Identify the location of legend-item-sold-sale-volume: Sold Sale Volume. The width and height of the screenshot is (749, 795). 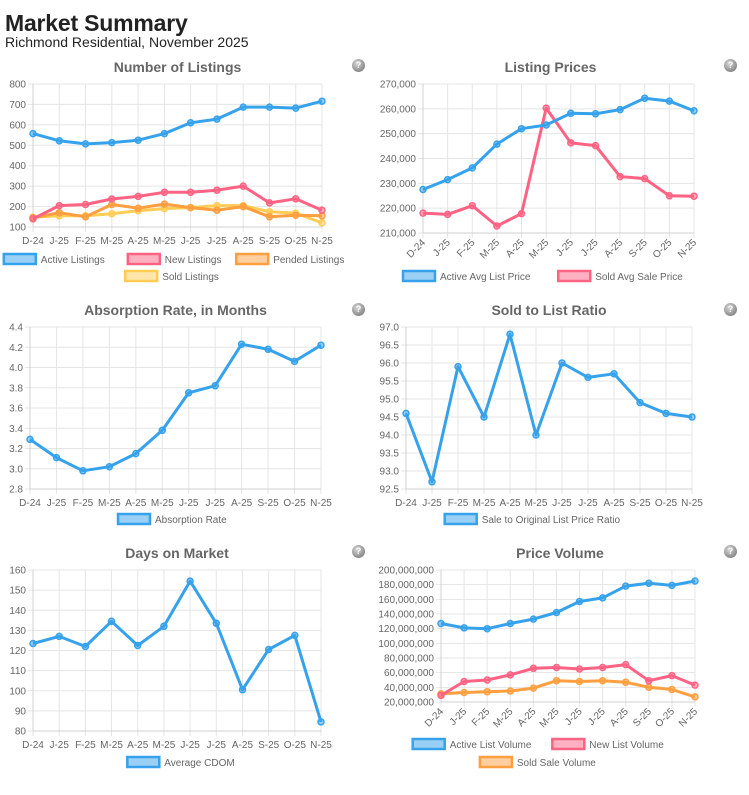
(537, 762).